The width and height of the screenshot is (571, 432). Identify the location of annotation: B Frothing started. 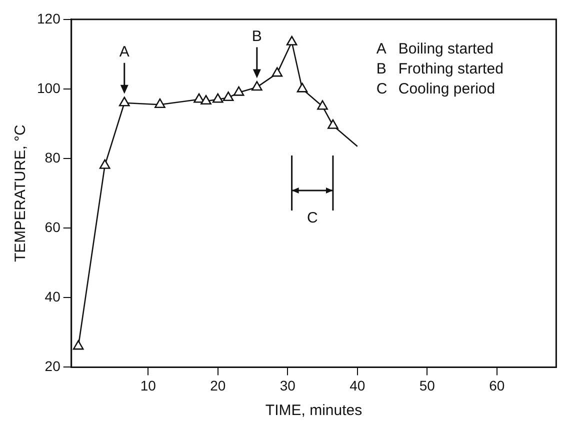
(440, 69).